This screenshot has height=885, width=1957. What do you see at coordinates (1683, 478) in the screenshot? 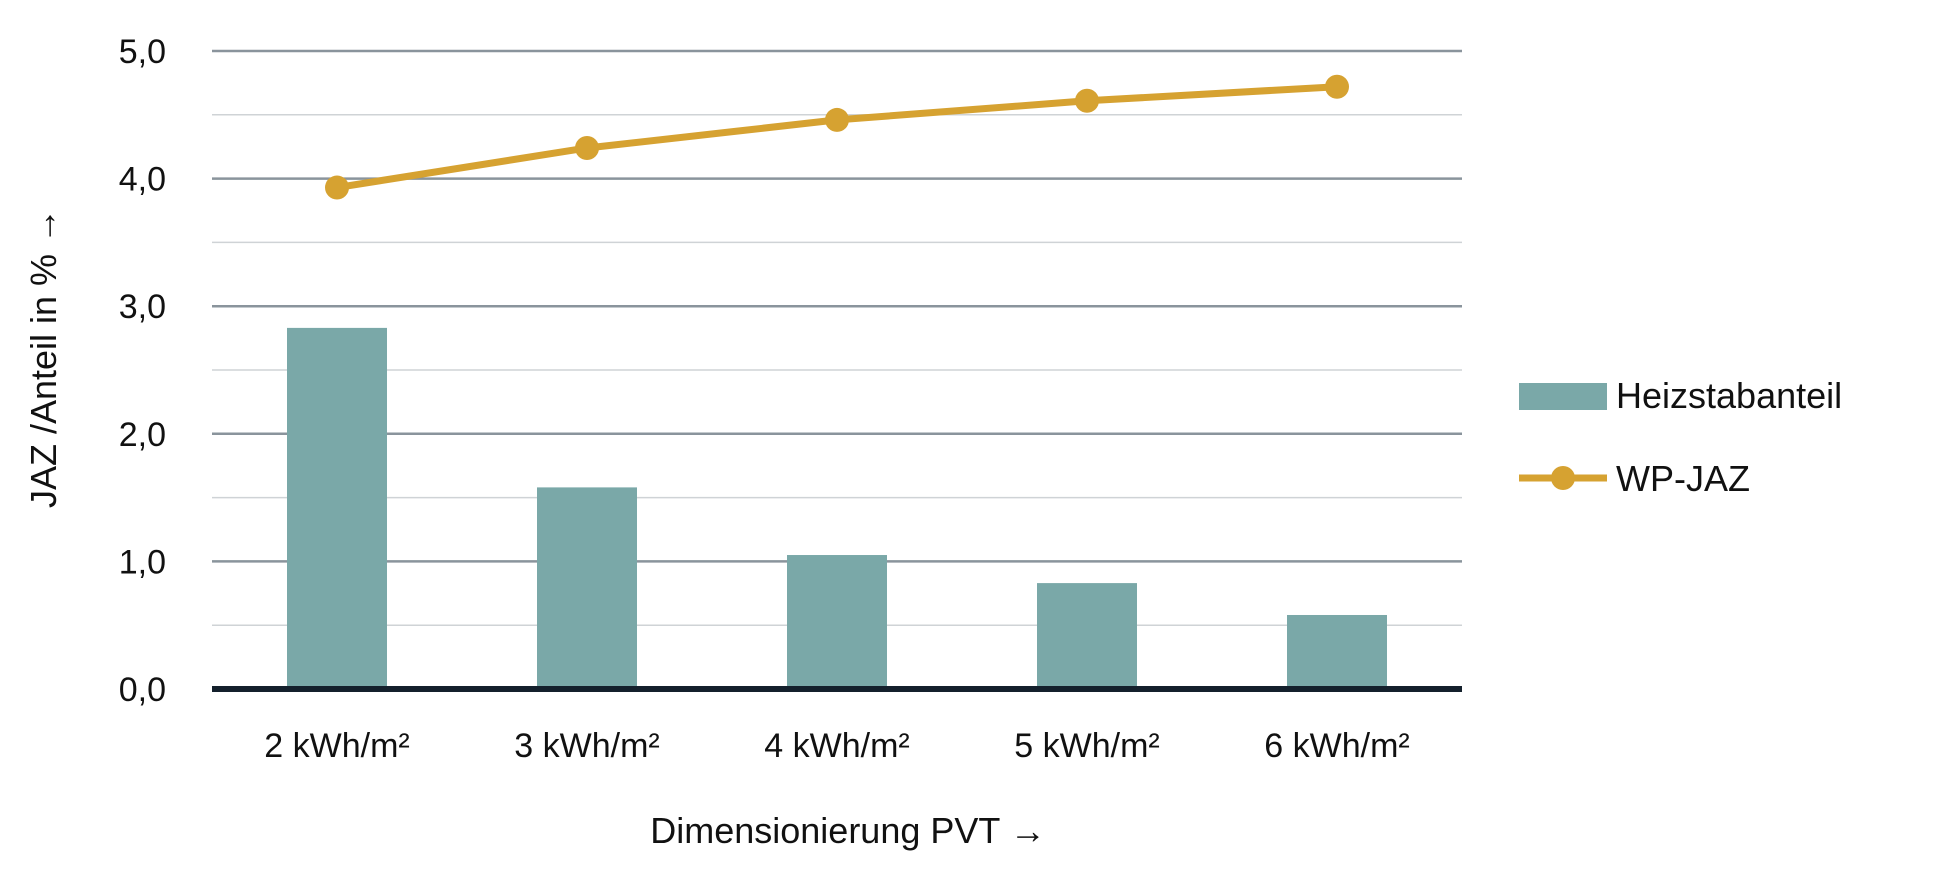
I see `legend-label-wp-jaz: WP-JAZ` at bounding box center [1683, 478].